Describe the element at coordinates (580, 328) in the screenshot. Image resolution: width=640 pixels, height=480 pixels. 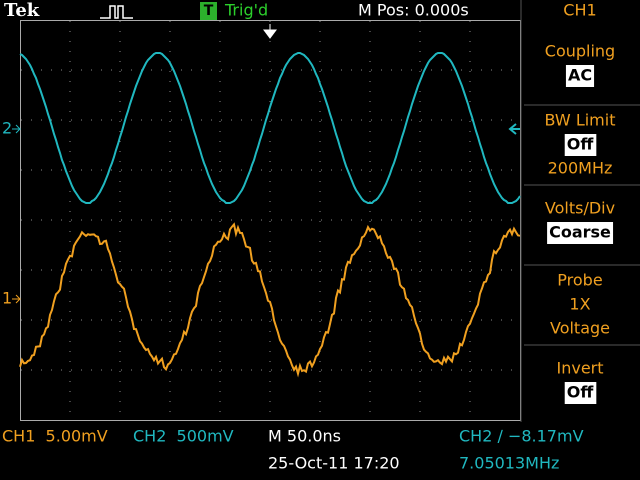
I see `menu-extra: Voltage` at that location.